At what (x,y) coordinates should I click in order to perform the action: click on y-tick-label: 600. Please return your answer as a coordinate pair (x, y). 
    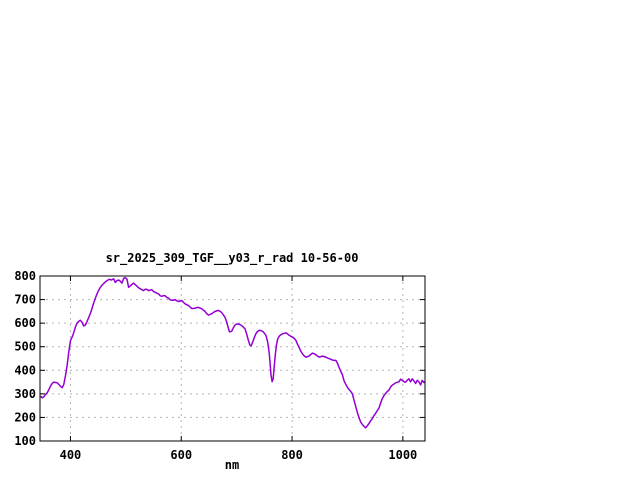
    Looking at the image, I should click on (25, 323).